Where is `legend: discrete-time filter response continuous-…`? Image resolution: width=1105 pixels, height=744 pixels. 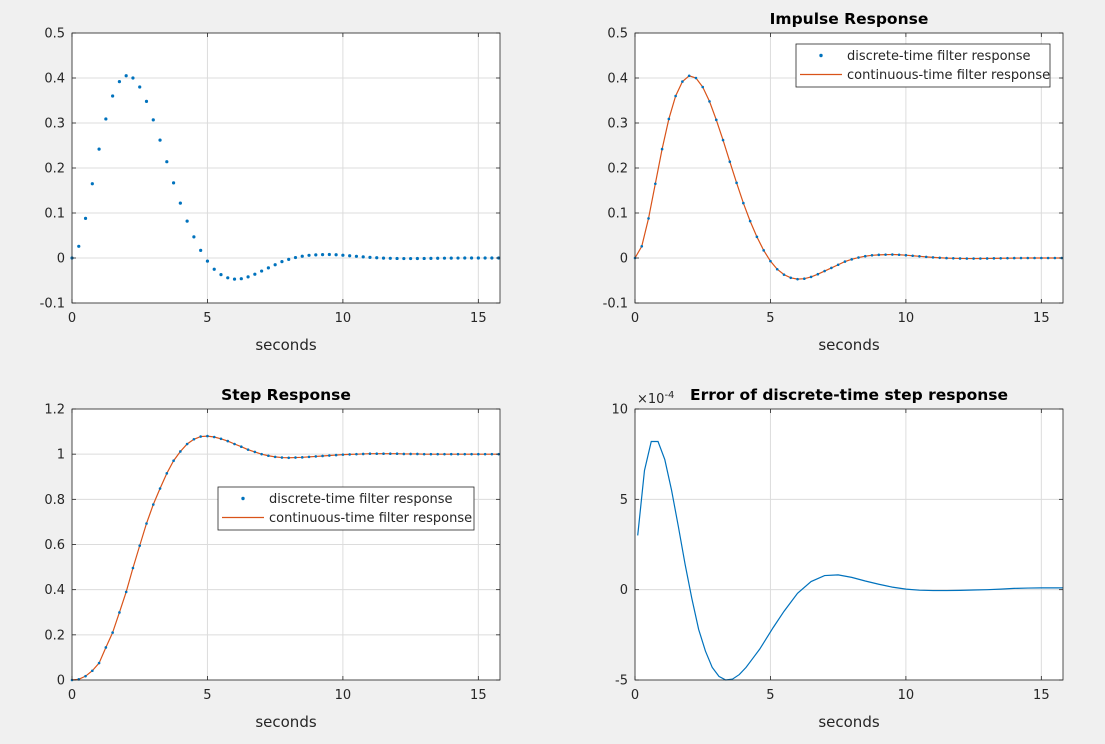 legend: discrete-time filter response continuous-… is located at coordinates (923, 65).